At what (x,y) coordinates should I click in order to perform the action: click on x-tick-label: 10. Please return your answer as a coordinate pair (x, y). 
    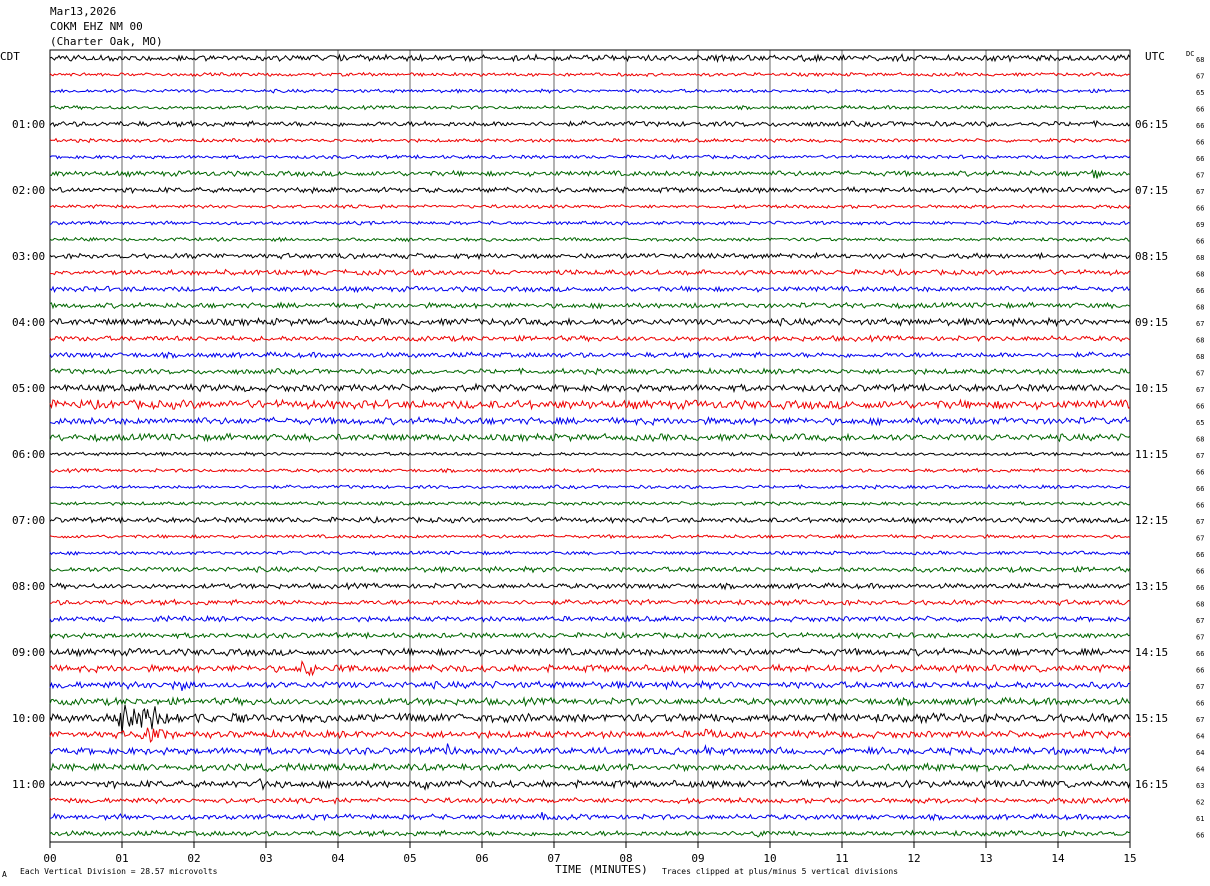
    Looking at the image, I should click on (769, 858).